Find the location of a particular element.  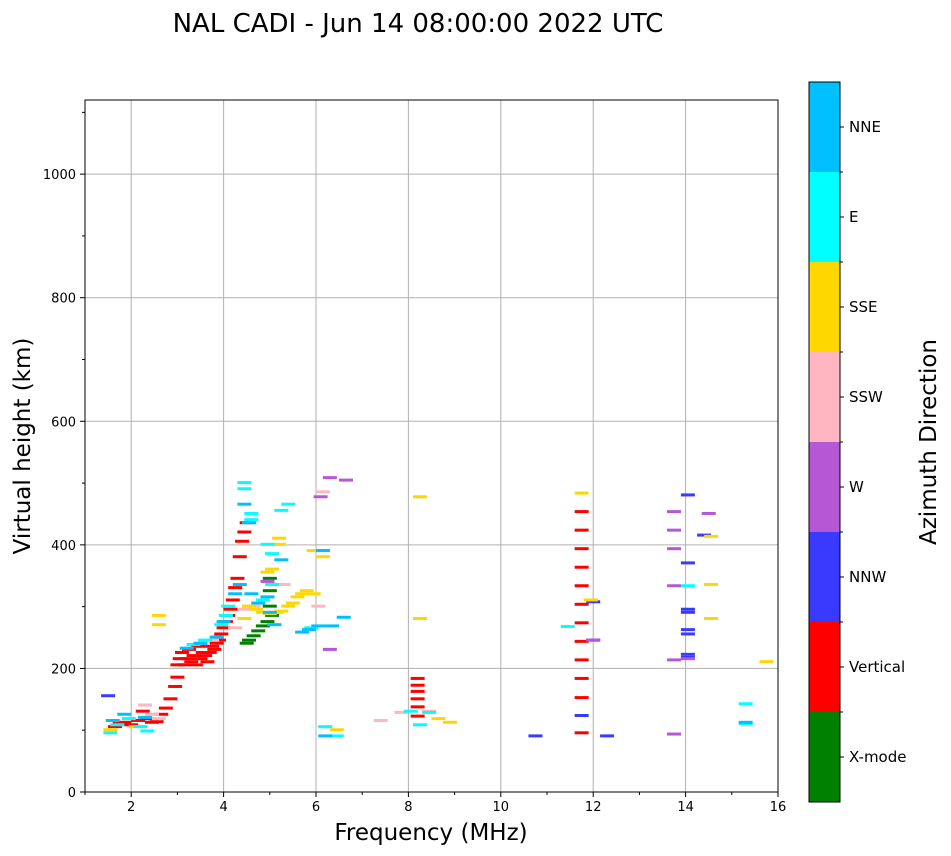

x-tick-label: 4 is located at coordinates (223, 807).